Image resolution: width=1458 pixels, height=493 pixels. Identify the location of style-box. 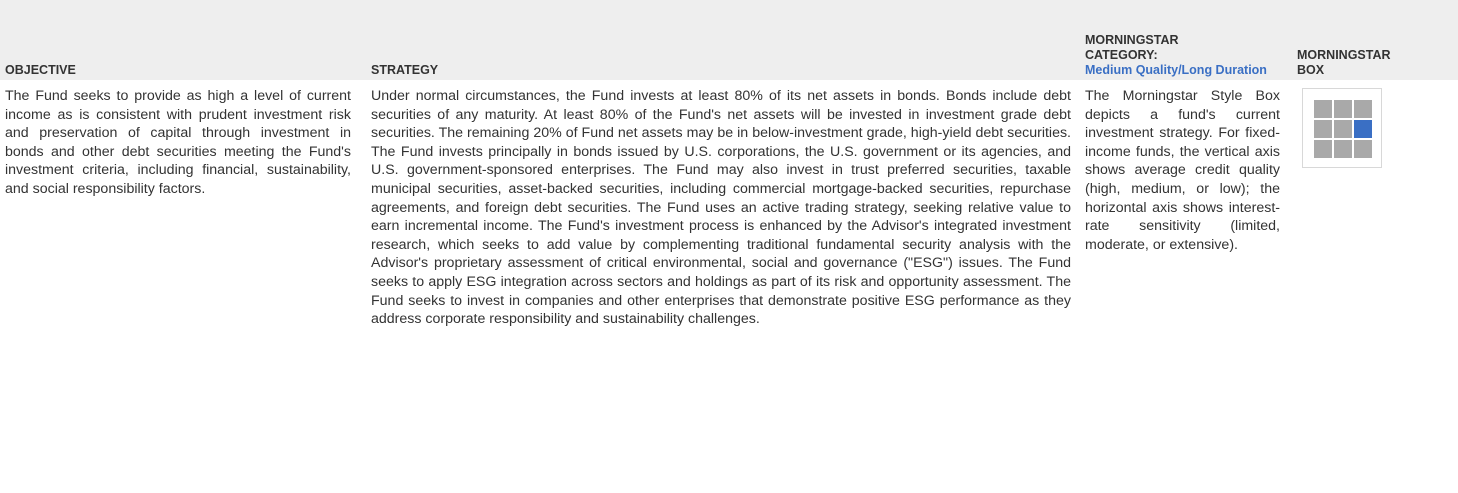
(1342, 128).